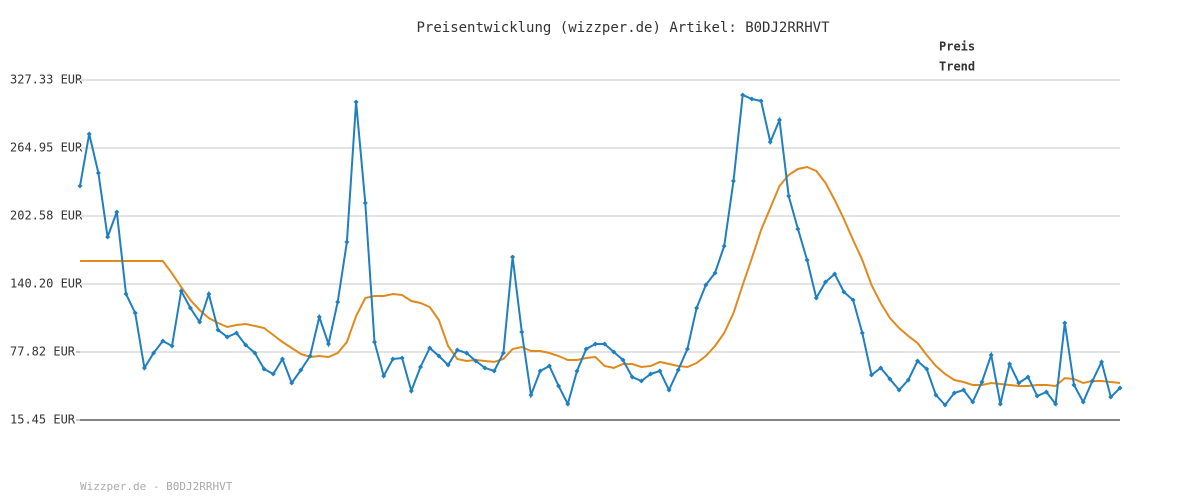 The width and height of the screenshot is (1200, 500). Describe the element at coordinates (156, 486) in the screenshot. I see `footer: Wizzper.de - B0DJ2RRHVT` at that location.